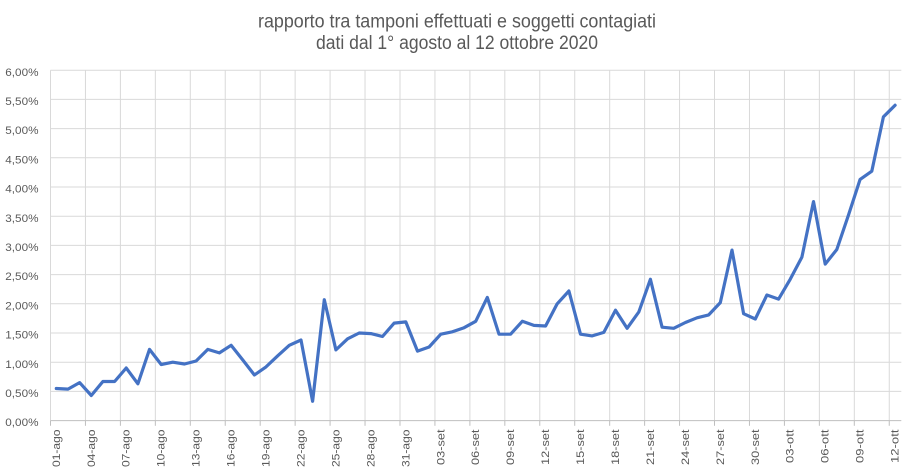 The height and width of the screenshot is (475, 914). What do you see at coordinates (162, 449) in the screenshot?
I see `svg-text: 10-ago` at bounding box center [162, 449].